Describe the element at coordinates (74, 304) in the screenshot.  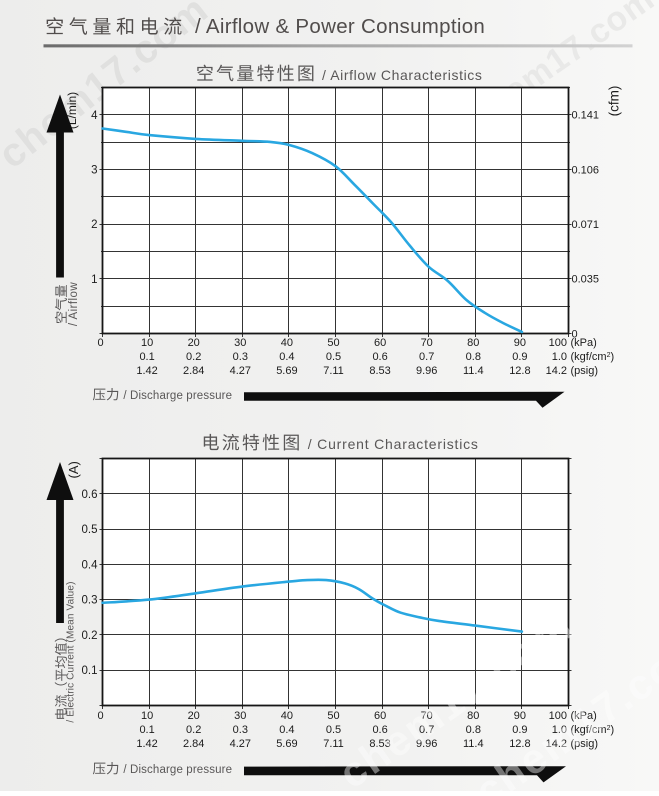
I see `svg-text: / Airflow` at that location.